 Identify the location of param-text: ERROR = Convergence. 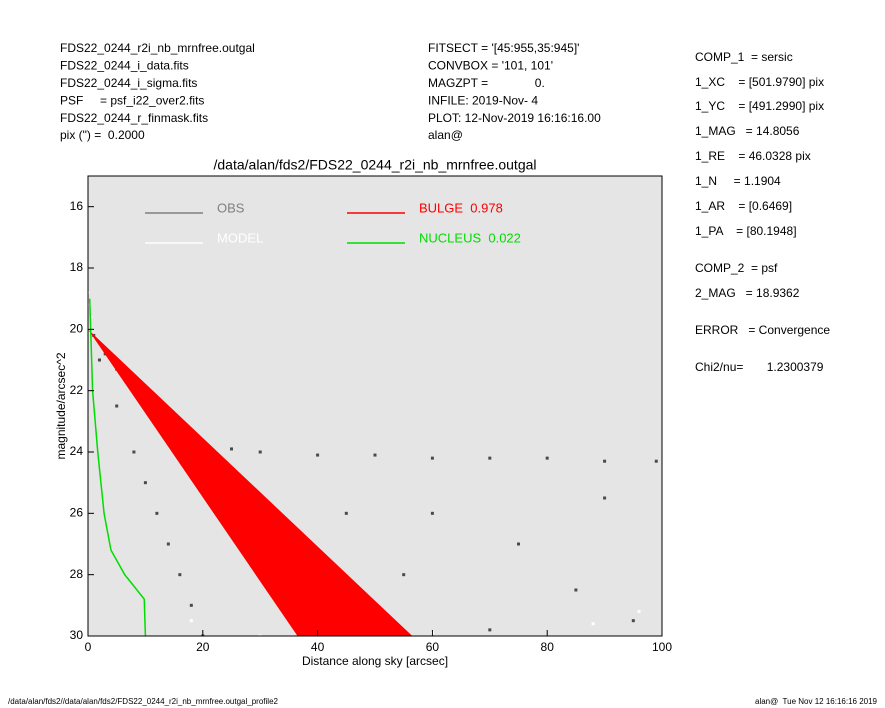
(762, 330).